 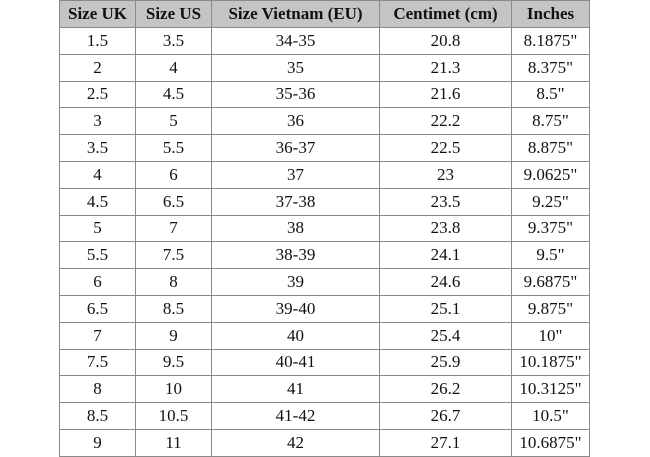 I want to click on table-cell: 25.1, so click(x=445, y=308).